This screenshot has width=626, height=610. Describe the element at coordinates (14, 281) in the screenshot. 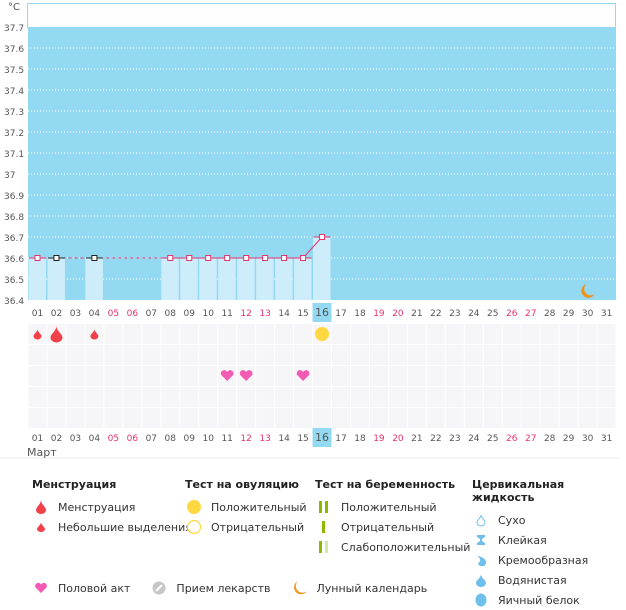

I see `y-tick-label: 36.5` at that location.